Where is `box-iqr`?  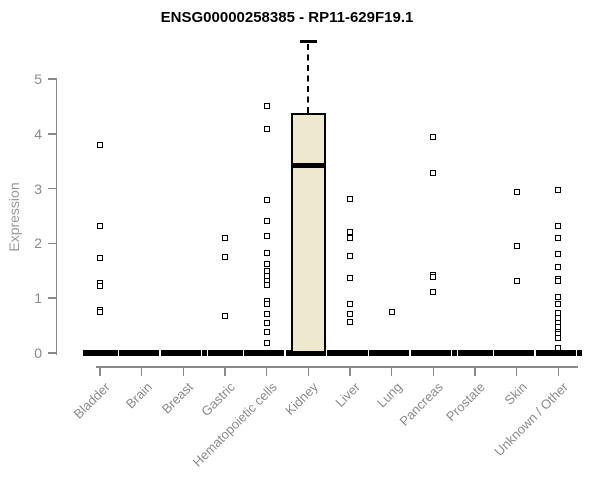 box-iqr is located at coordinates (308, 232).